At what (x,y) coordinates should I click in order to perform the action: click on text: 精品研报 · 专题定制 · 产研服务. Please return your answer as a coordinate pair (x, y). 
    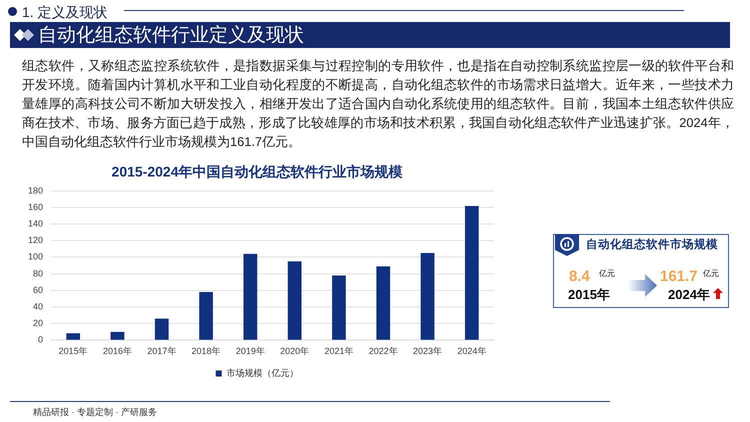
    Looking at the image, I should click on (95, 412).